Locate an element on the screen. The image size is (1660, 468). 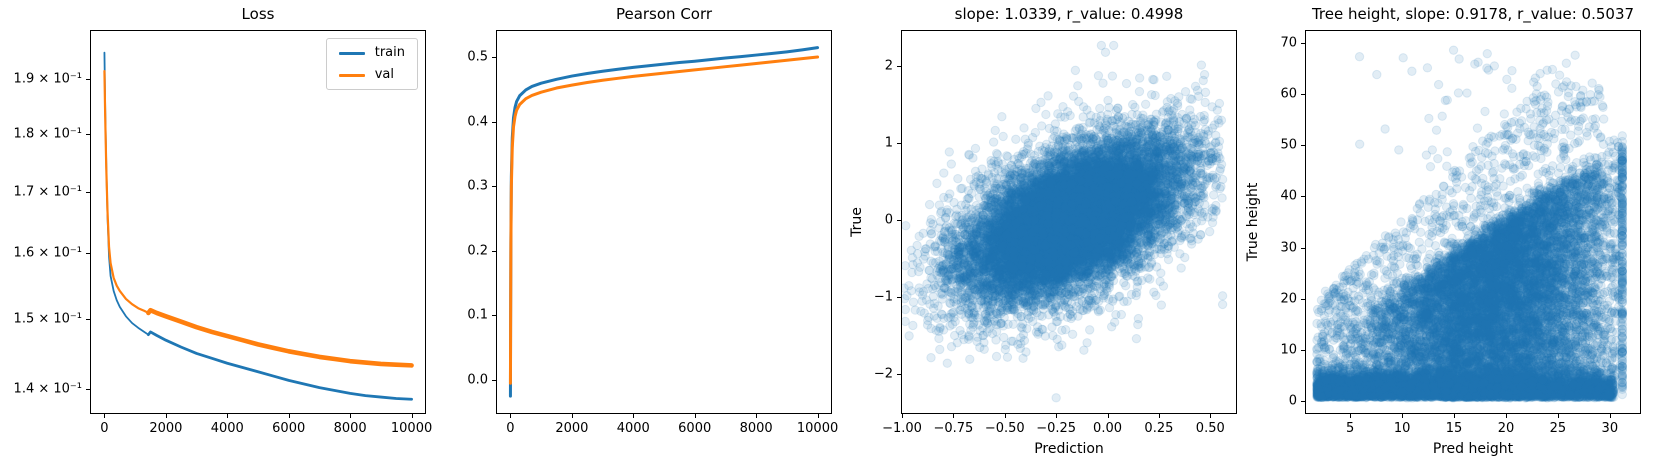
y-tick-label: 0.1 is located at coordinates (477, 315).